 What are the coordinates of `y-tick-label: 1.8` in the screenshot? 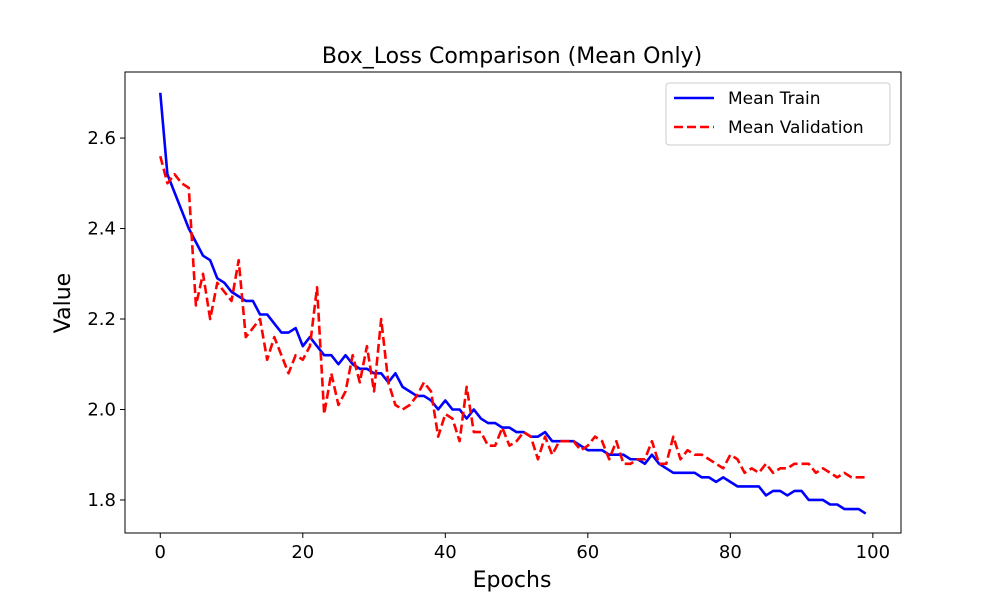 It's located at (101, 500).